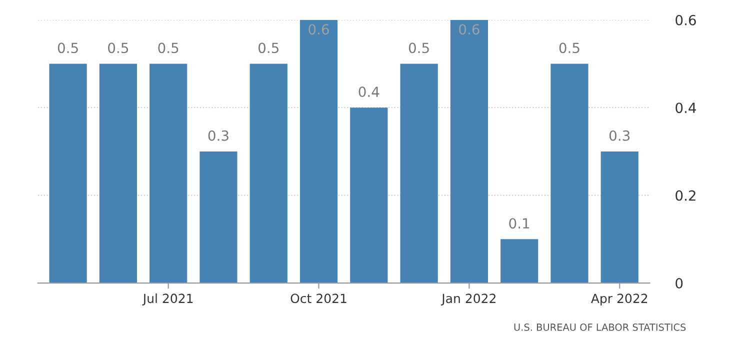 The image size is (730, 349). Describe the element at coordinates (519, 223) in the screenshot. I see `data-label: 0.1` at that location.